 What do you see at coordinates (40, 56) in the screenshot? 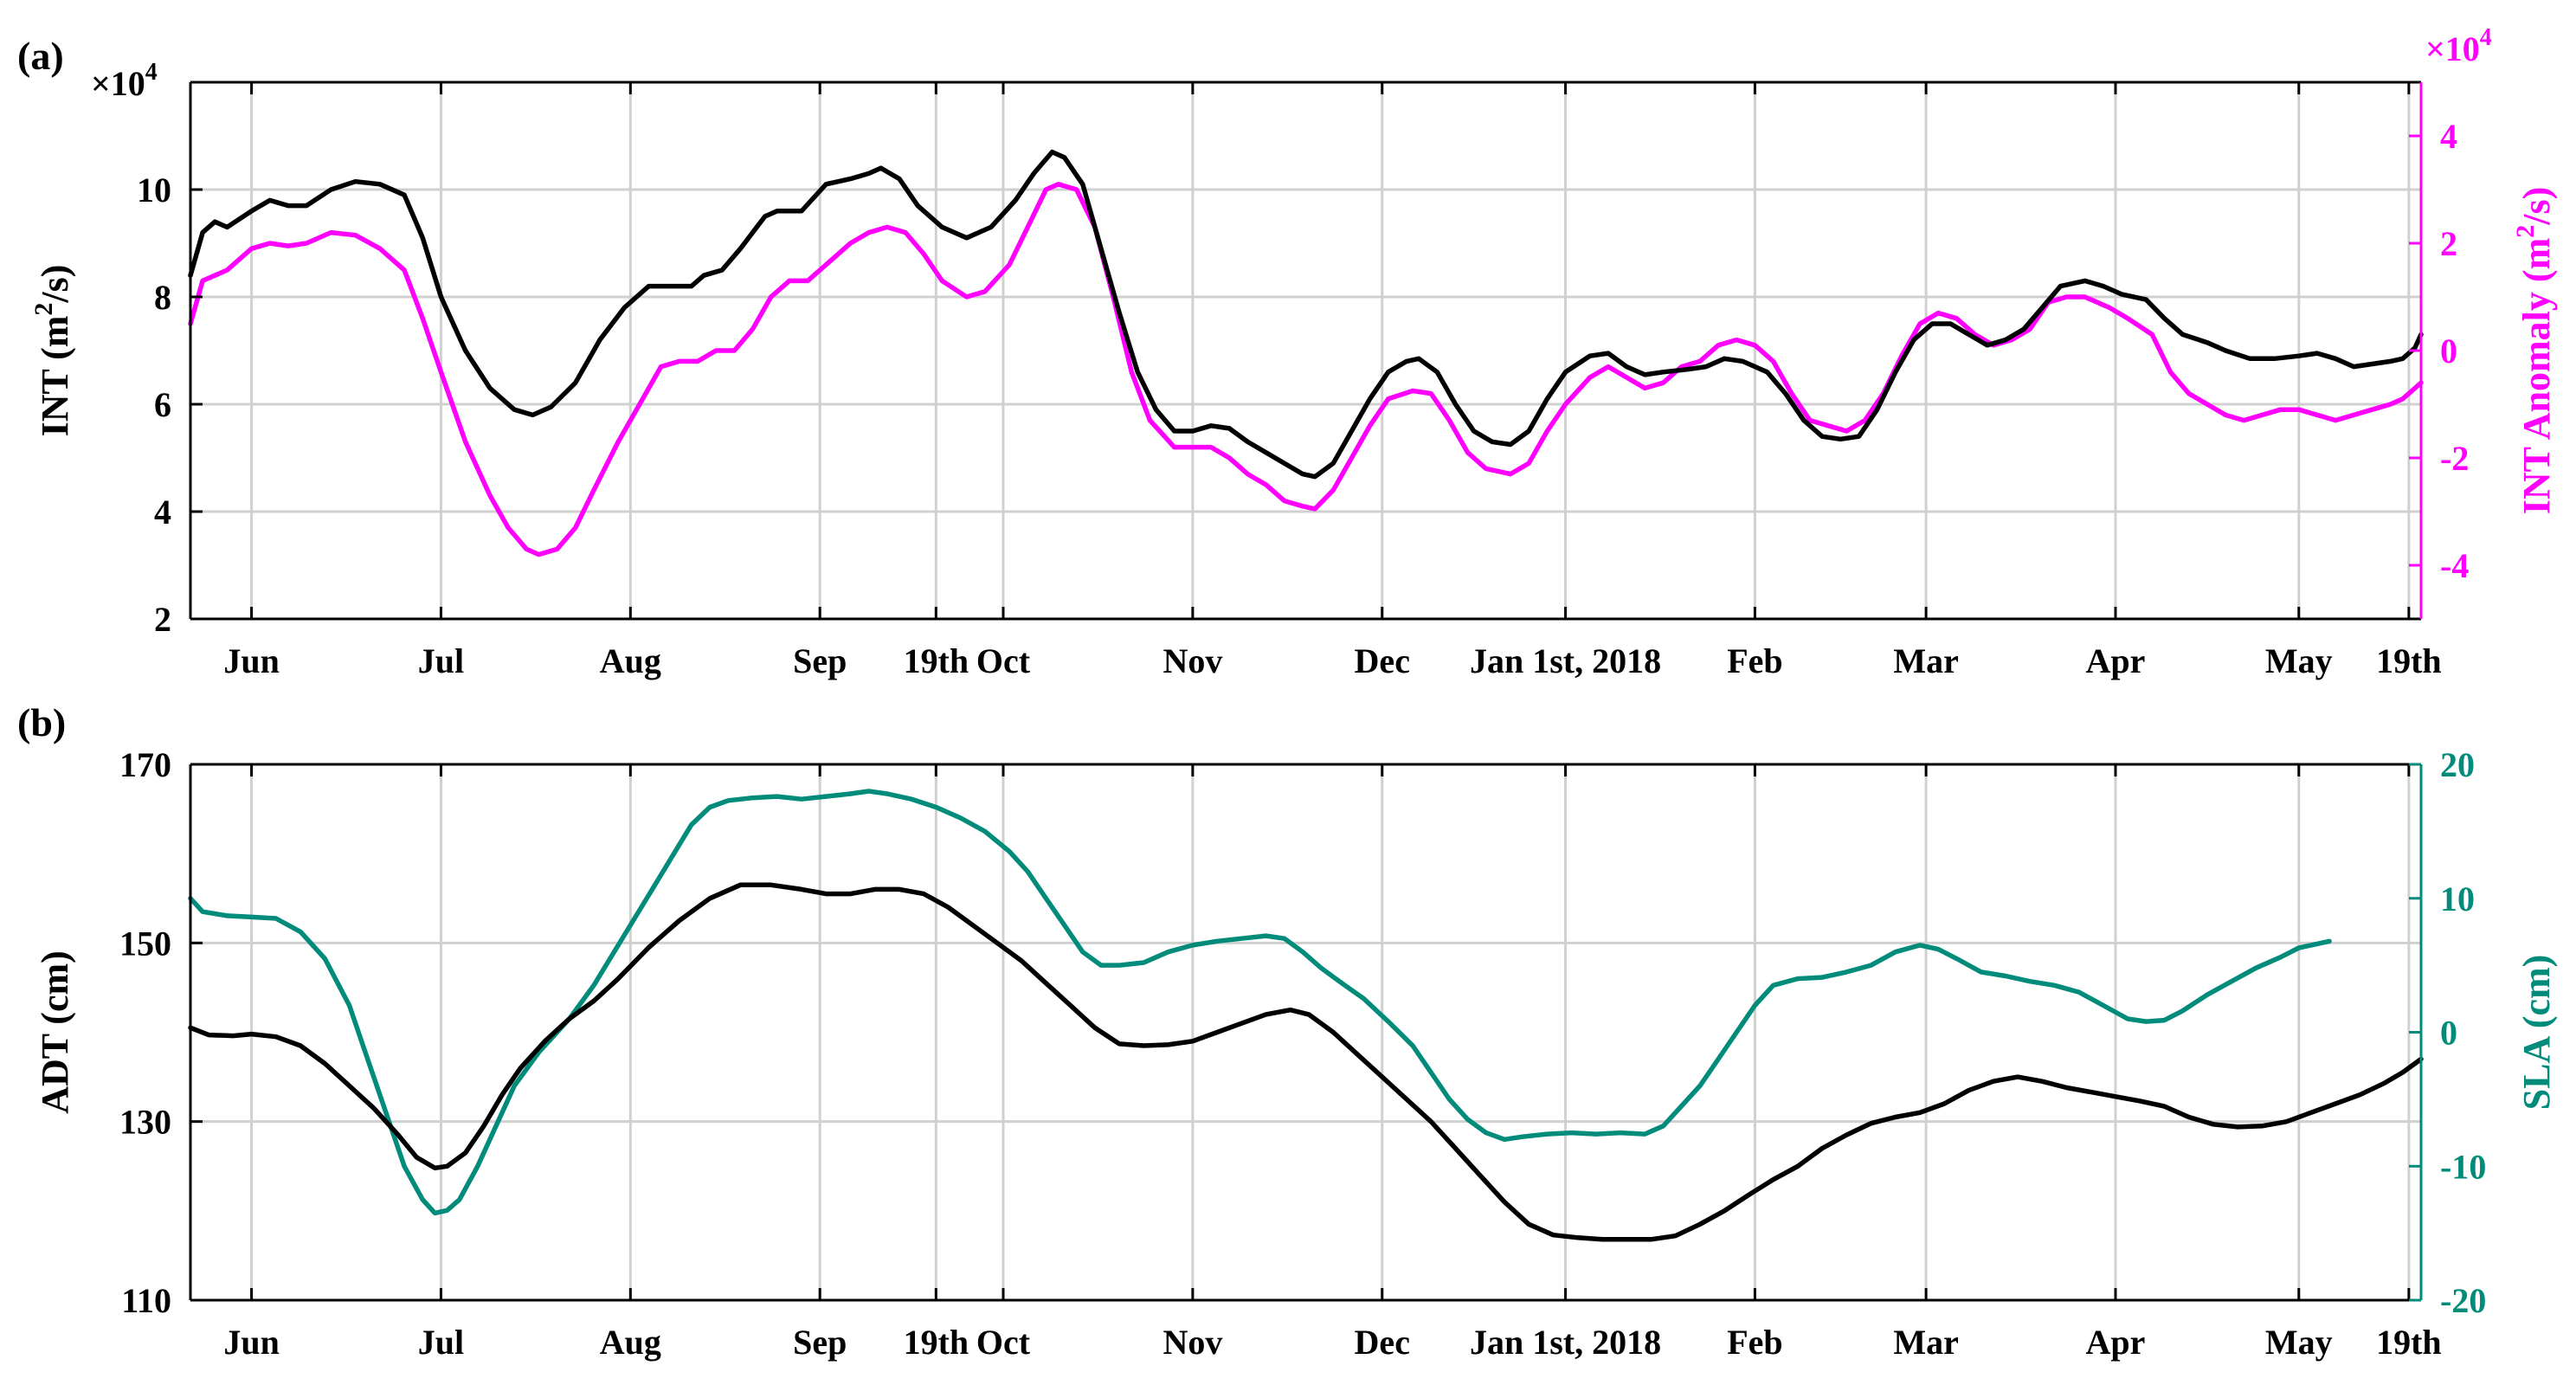
I see `panel-label: (a)` at bounding box center [40, 56].